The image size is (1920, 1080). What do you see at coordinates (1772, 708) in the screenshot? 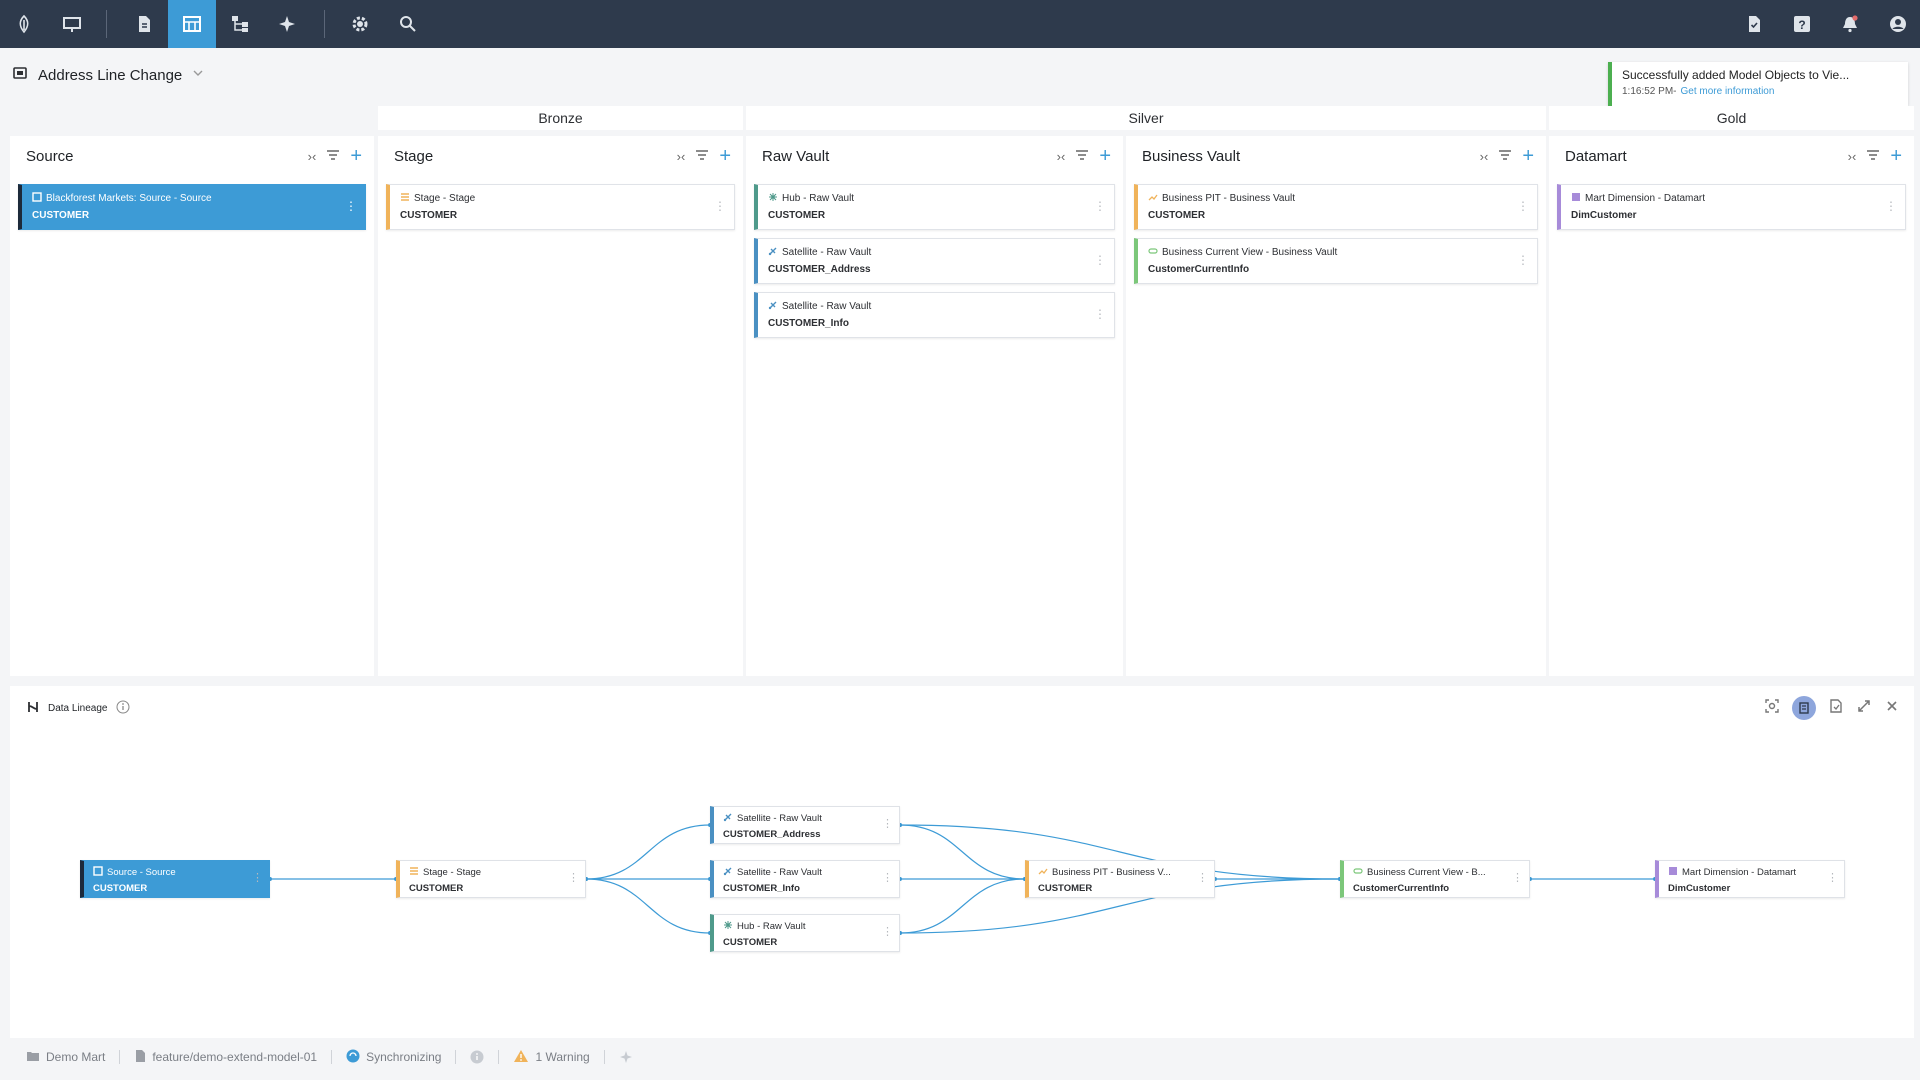
I see `focus-icon` at bounding box center [1772, 708].